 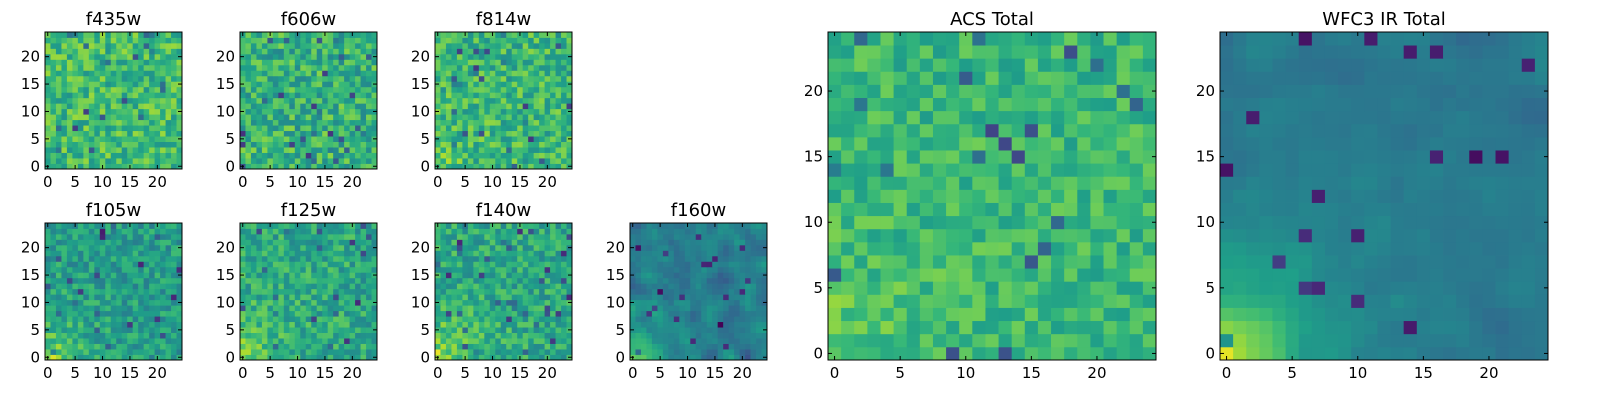 I want to click on x-tick-label: 15, so click(x=519, y=182).